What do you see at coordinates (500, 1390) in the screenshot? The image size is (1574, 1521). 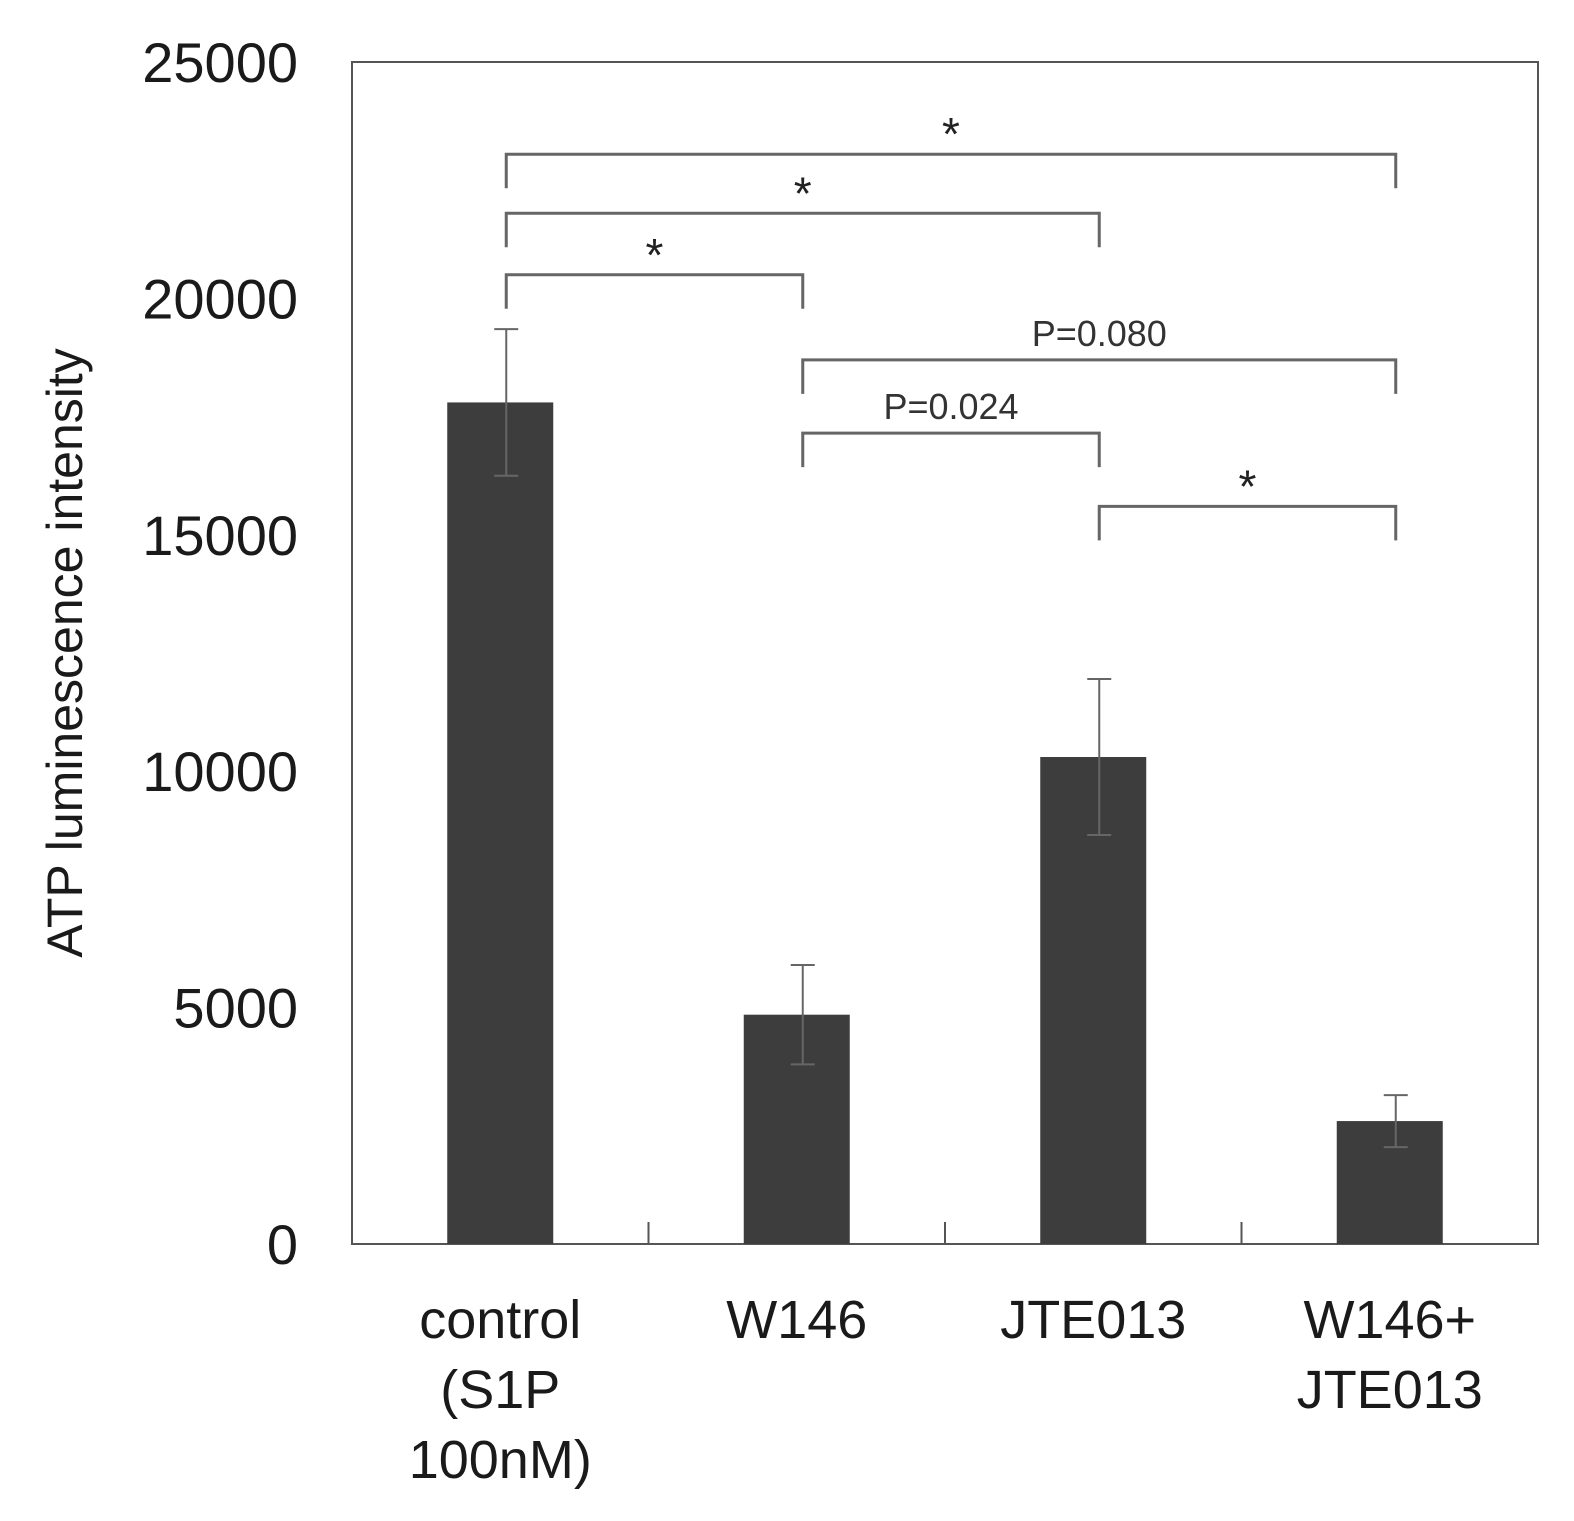 I see `x-tick-label: control (S1P 100nM)` at bounding box center [500, 1390].